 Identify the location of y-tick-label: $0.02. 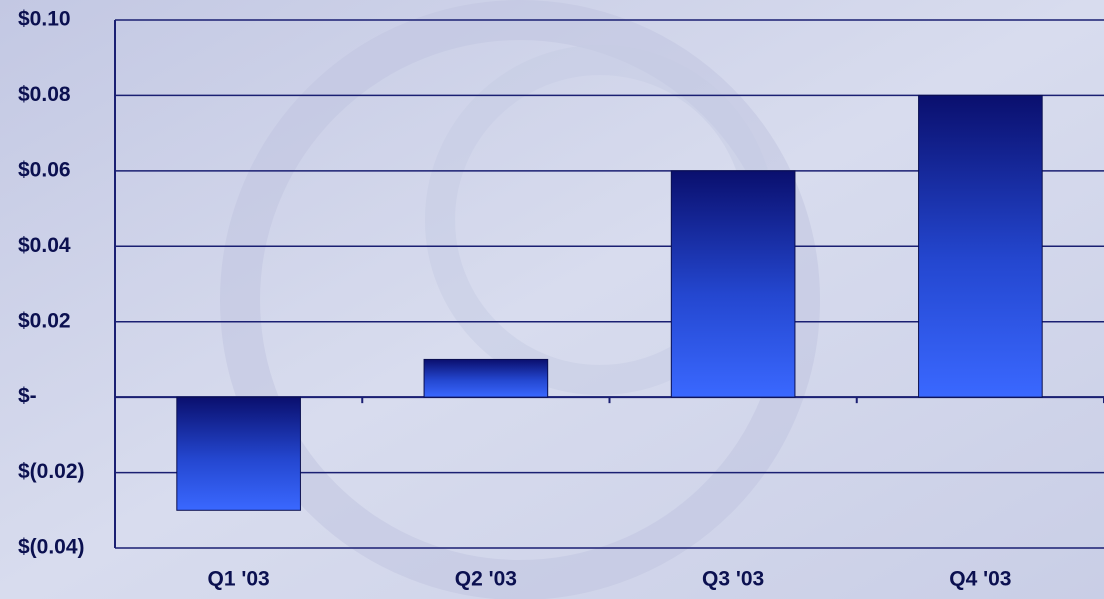
(44, 320).